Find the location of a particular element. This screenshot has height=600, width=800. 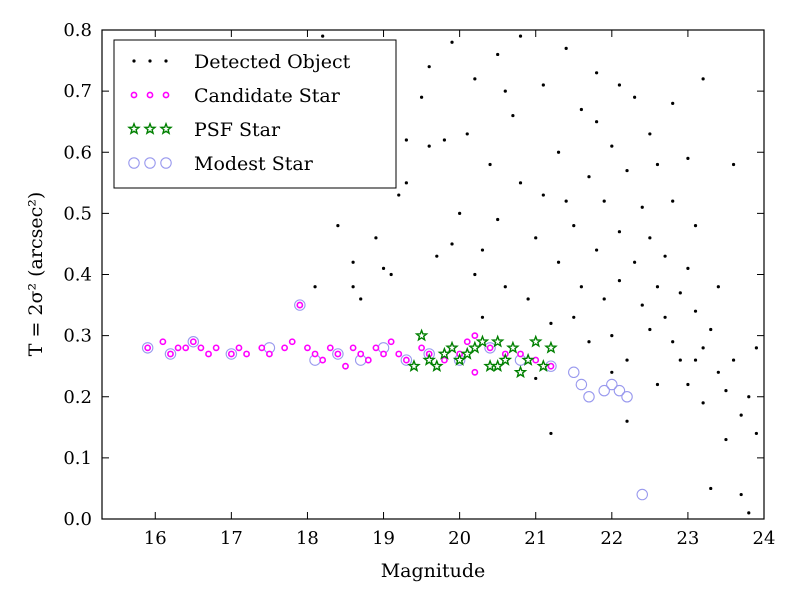

y-tick-label: 0.6 is located at coordinates (77, 152).